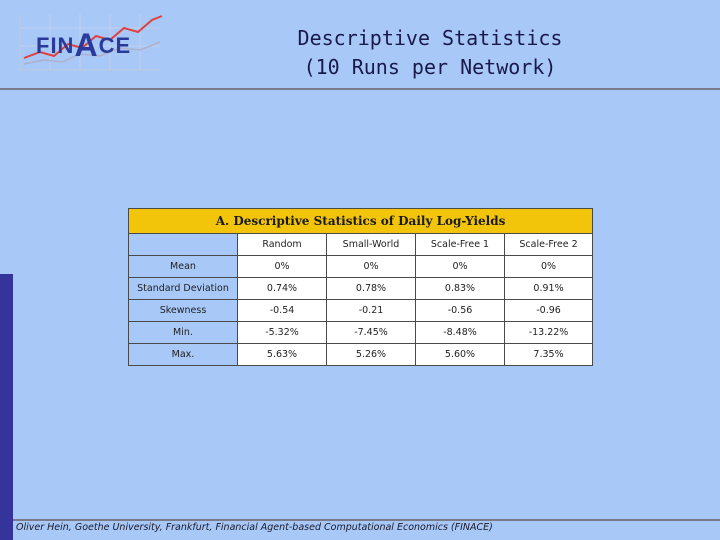 This screenshot has width=720, height=540. Describe the element at coordinates (371, 332) in the screenshot. I see `table-cell: -7.45%` at that location.